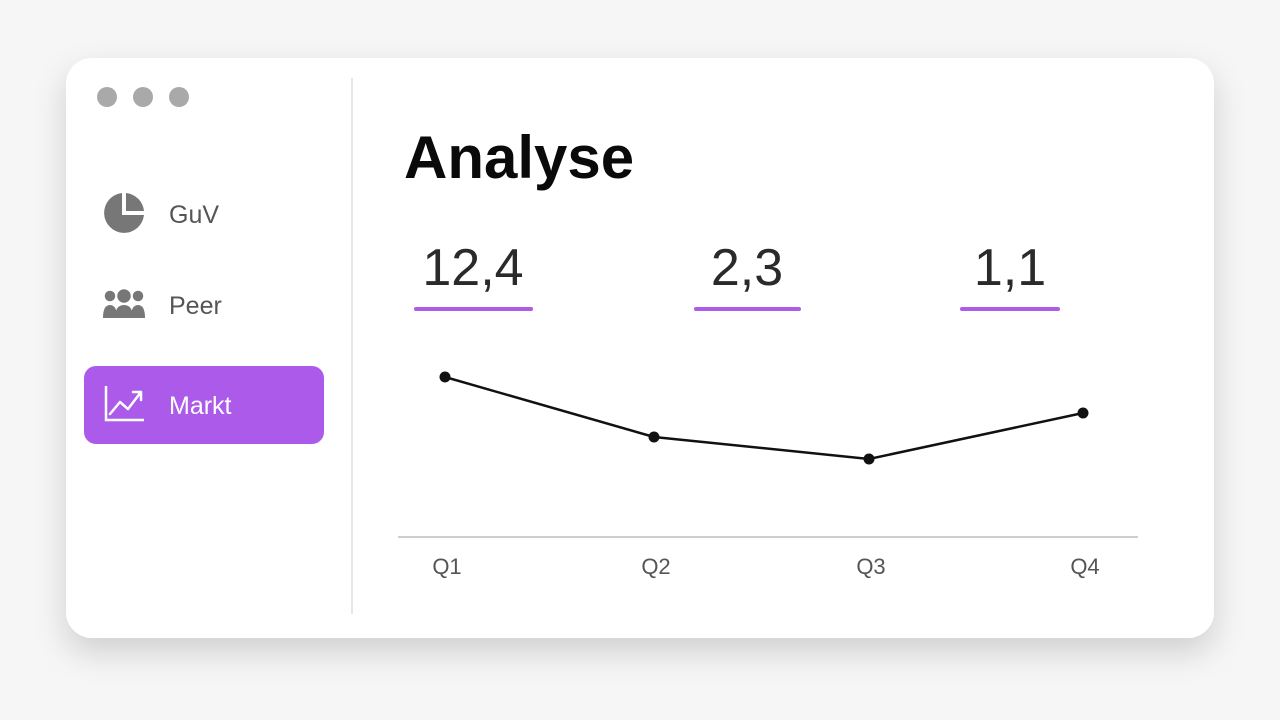 This screenshot has height=720, width=1280. I want to click on sidebar: GuV Peer Markt, so click(204, 318).